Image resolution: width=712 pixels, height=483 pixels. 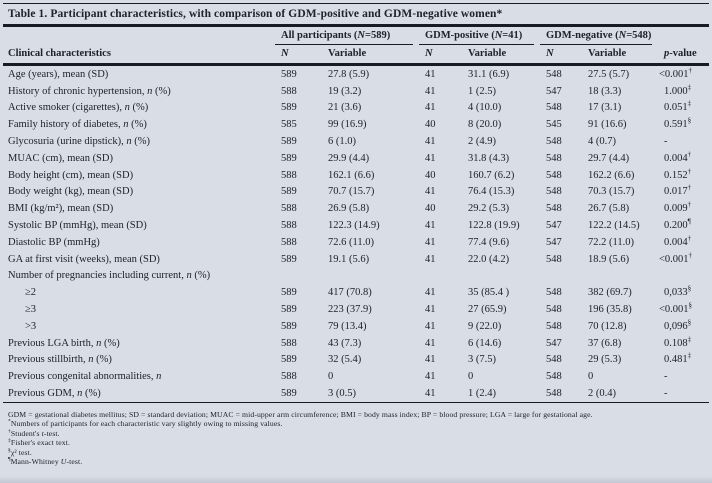 I want to click on group-all-participants: All participants (N=589), so click(x=347, y=36).